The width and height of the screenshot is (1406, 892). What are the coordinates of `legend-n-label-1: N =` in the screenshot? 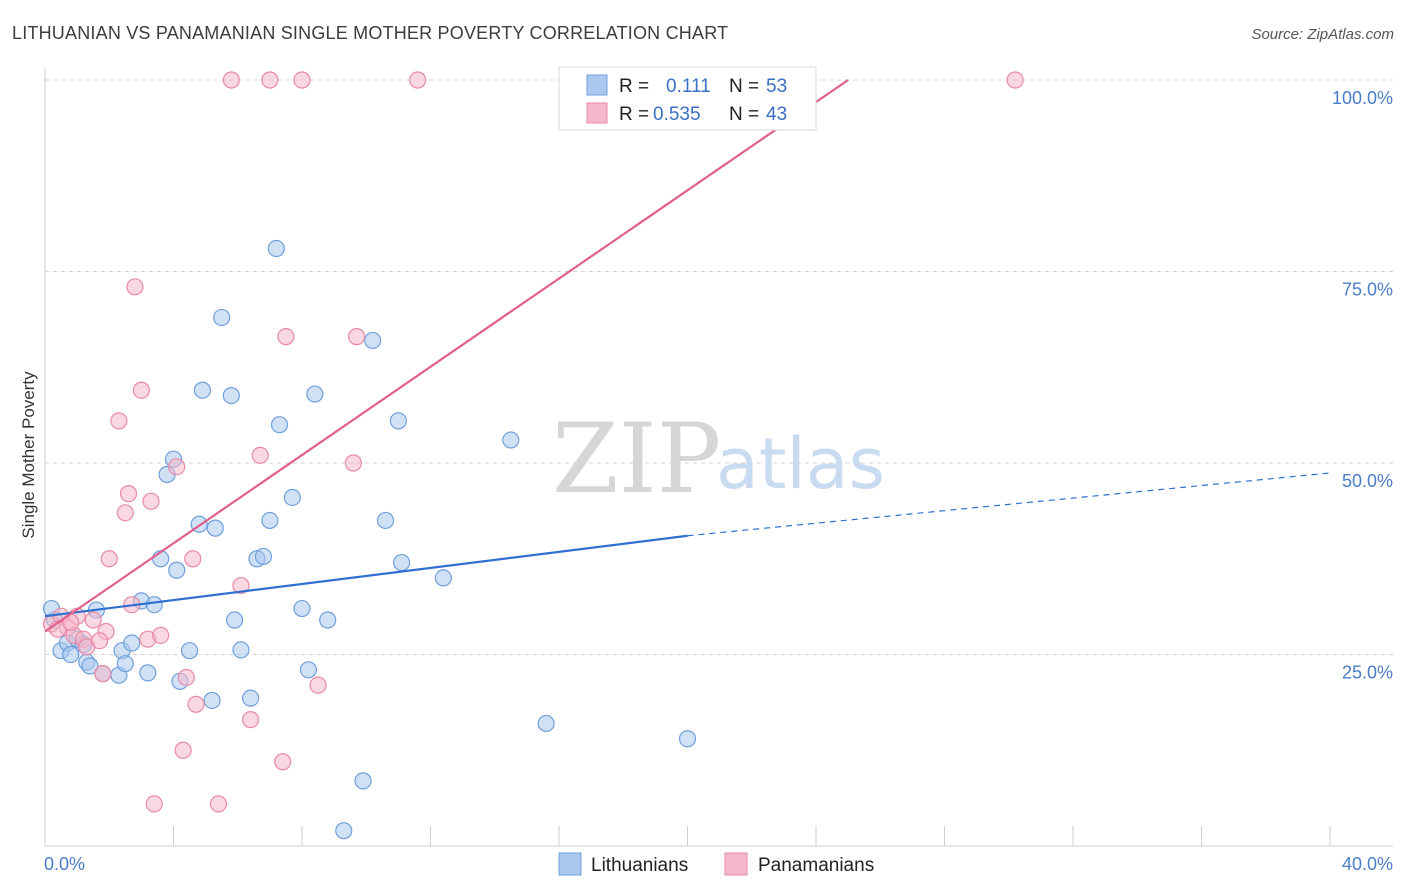 It's located at (744, 86).